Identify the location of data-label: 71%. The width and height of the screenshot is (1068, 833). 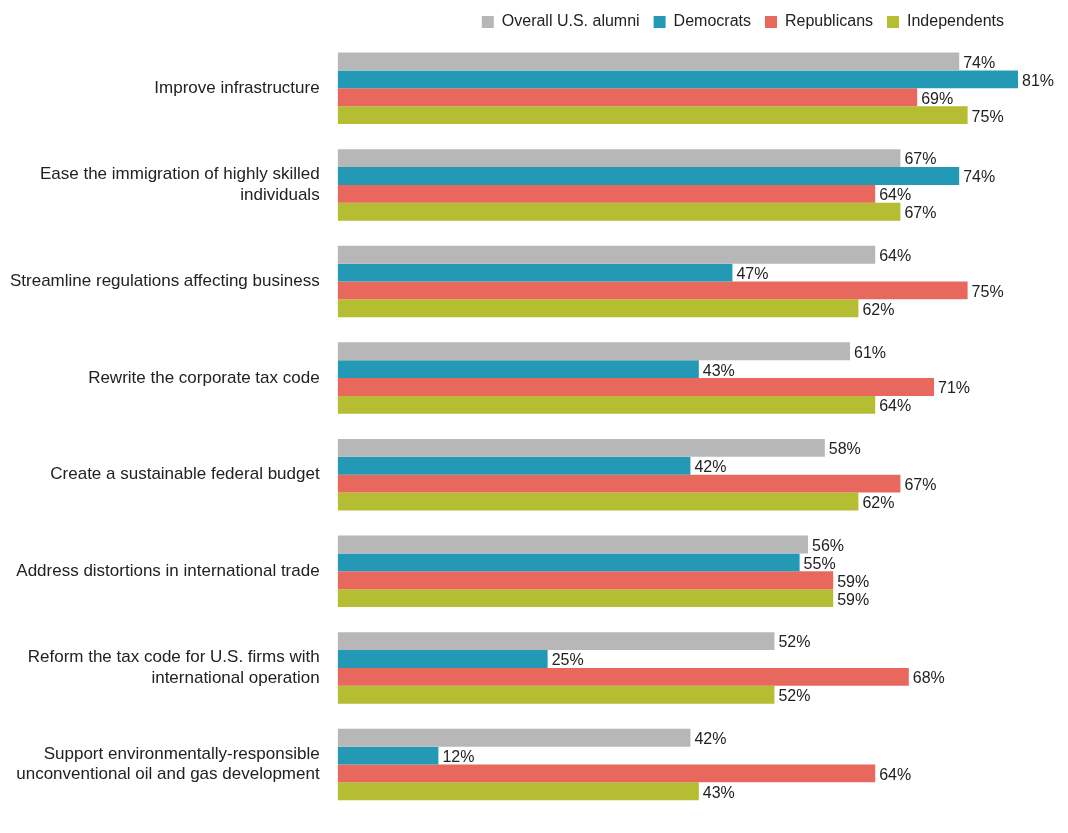
(954, 388).